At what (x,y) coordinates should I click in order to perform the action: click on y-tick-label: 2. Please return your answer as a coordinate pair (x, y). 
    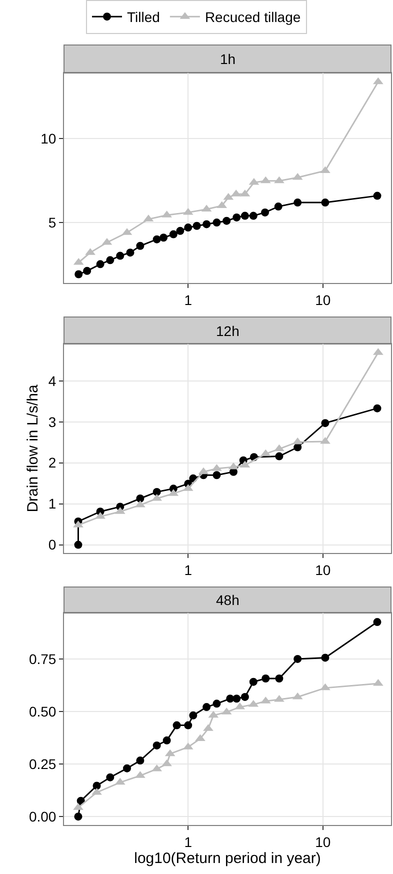
    Looking at the image, I should click on (52, 462).